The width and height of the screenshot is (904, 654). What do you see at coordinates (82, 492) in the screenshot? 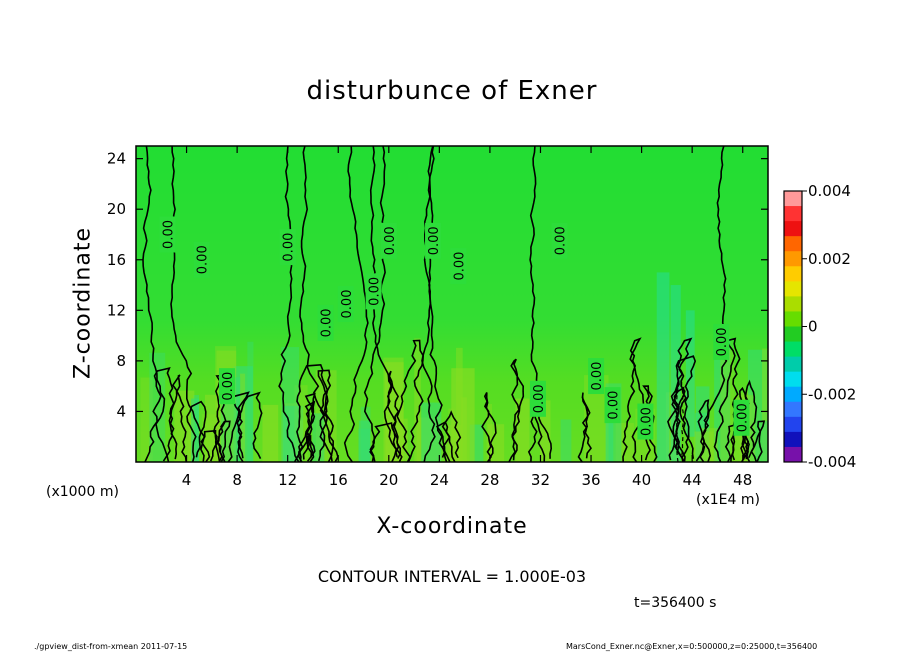
I see `x-unit-left: (x1000 m)` at bounding box center [82, 492].